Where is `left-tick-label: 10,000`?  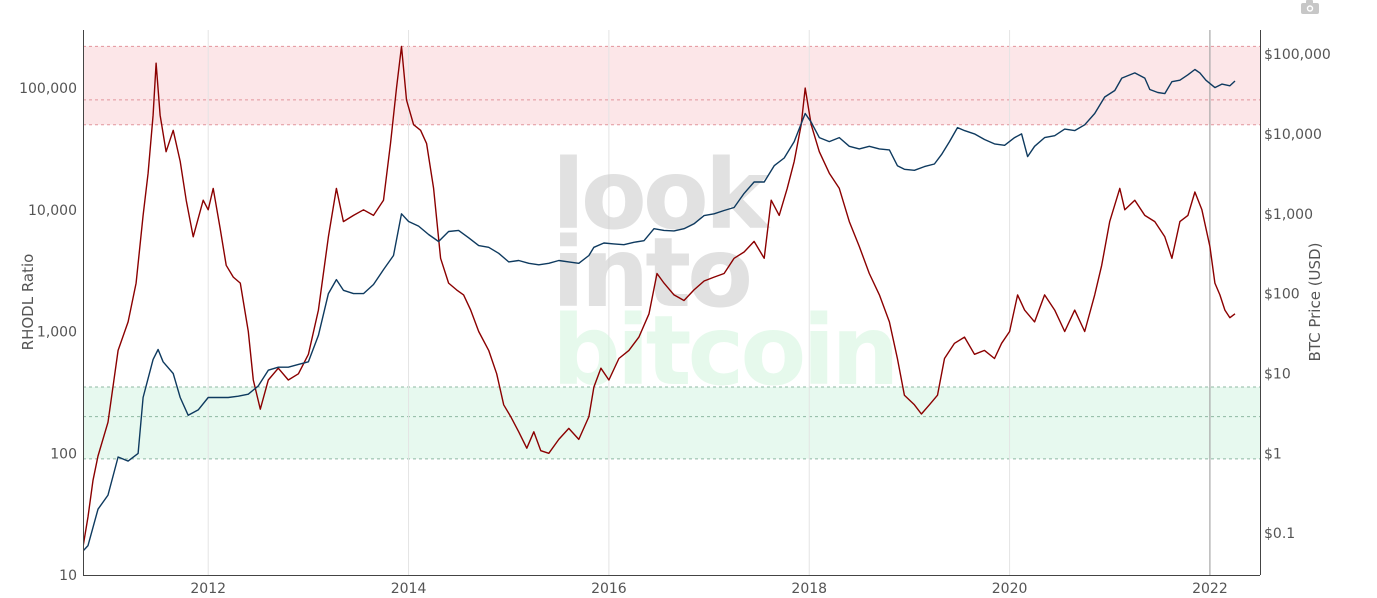
left-tick-label: 10,000 is located at coordinates (52, 211).